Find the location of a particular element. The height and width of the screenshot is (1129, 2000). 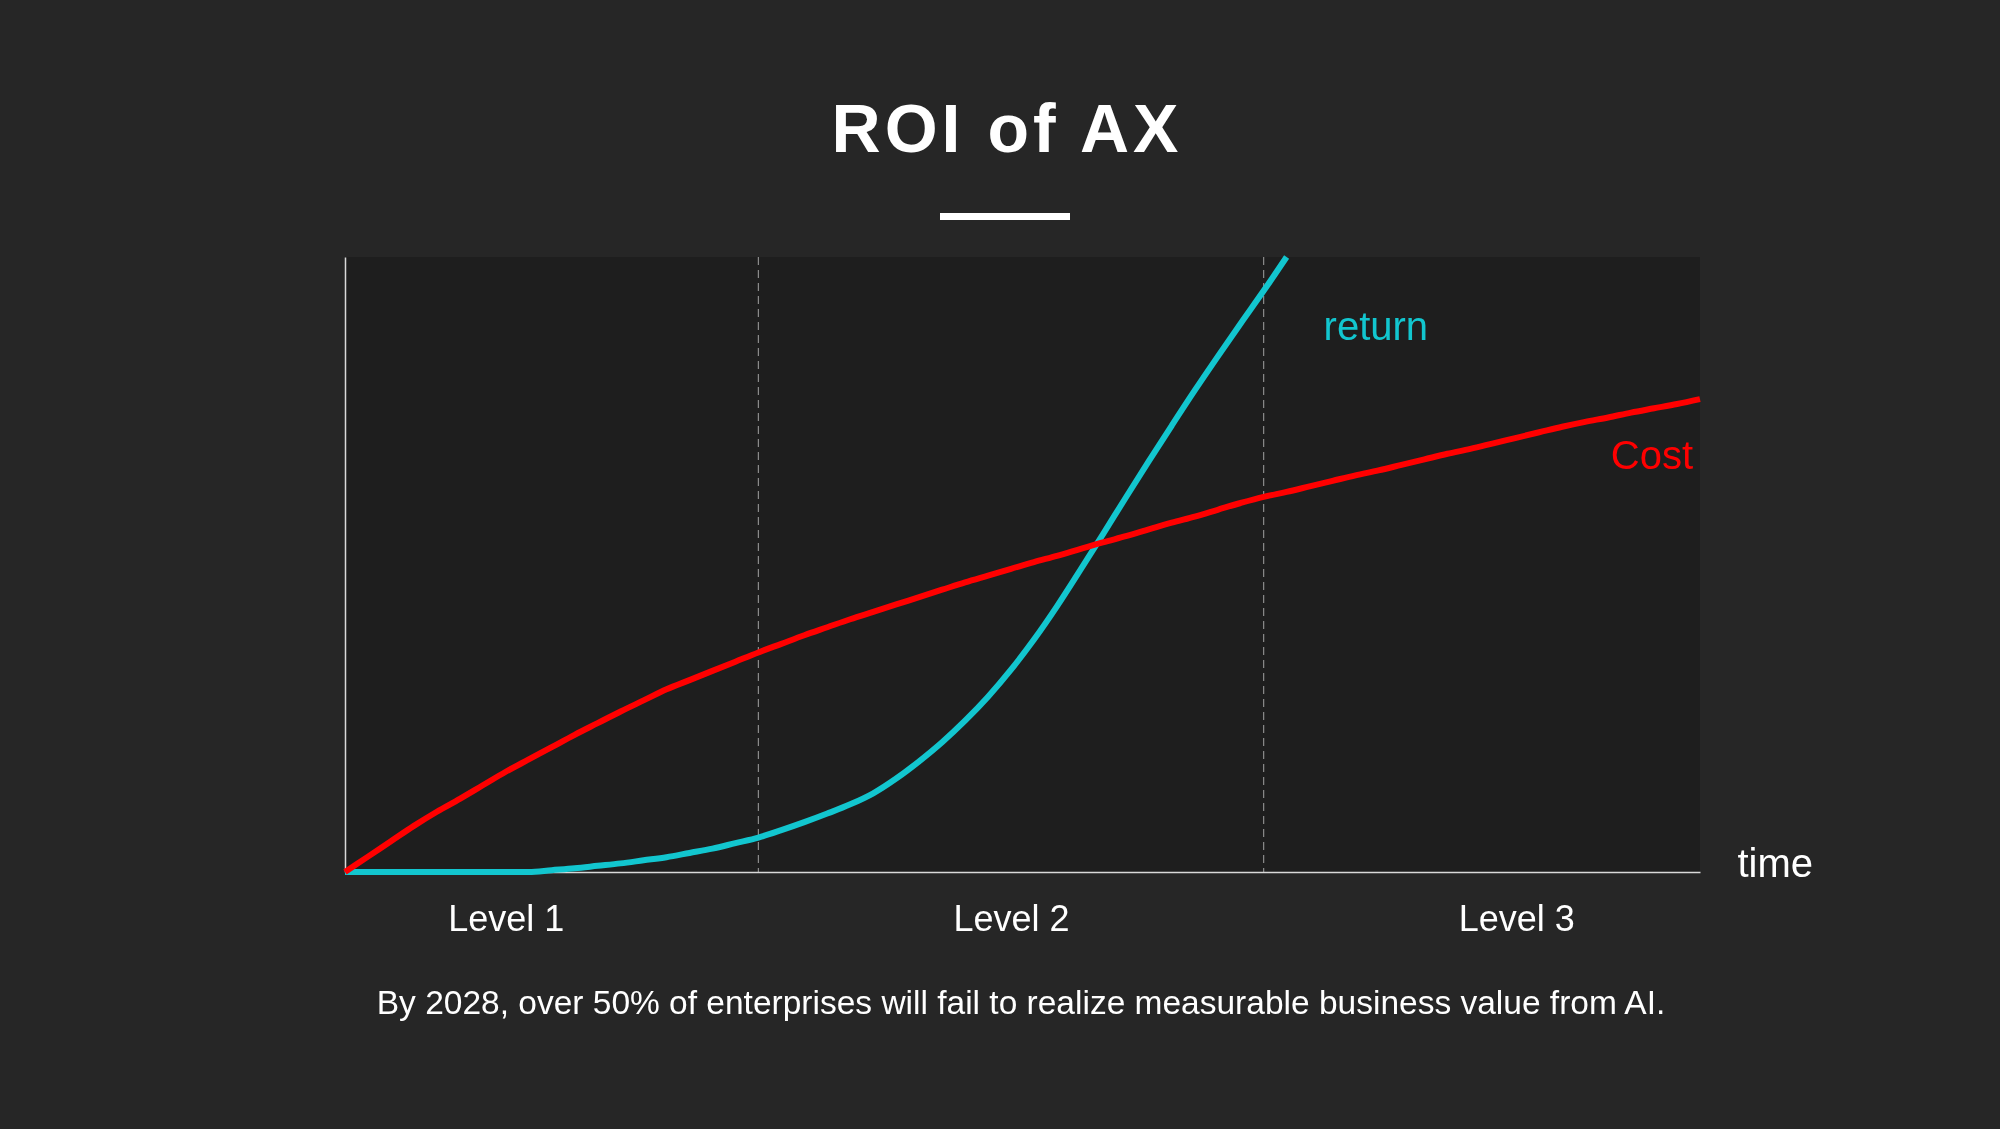

text: By 2028, over 50% of enterprises will fail to realize measurable business value from AI. is located at coordinates (1021, 1003).